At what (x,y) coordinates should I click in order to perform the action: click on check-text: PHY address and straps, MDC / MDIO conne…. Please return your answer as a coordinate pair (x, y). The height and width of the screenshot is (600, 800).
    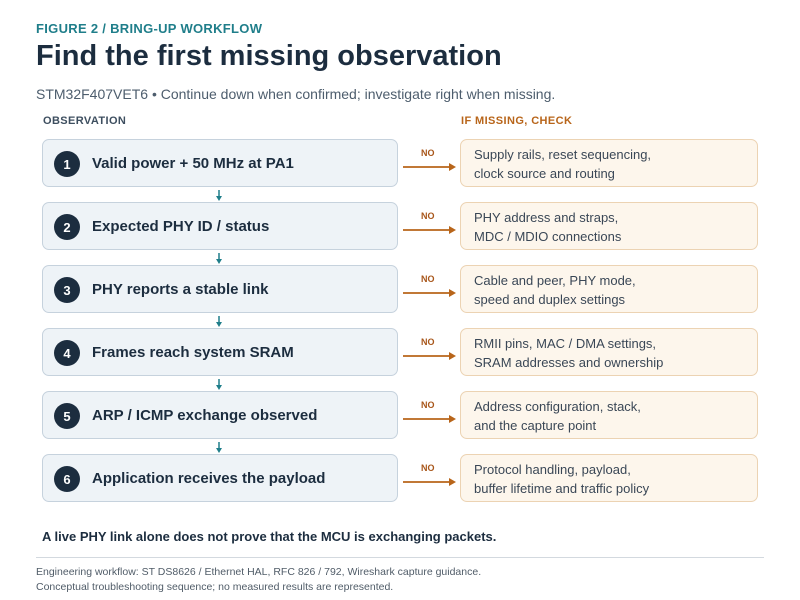
    Looking at the image, I should click on (548, 227).